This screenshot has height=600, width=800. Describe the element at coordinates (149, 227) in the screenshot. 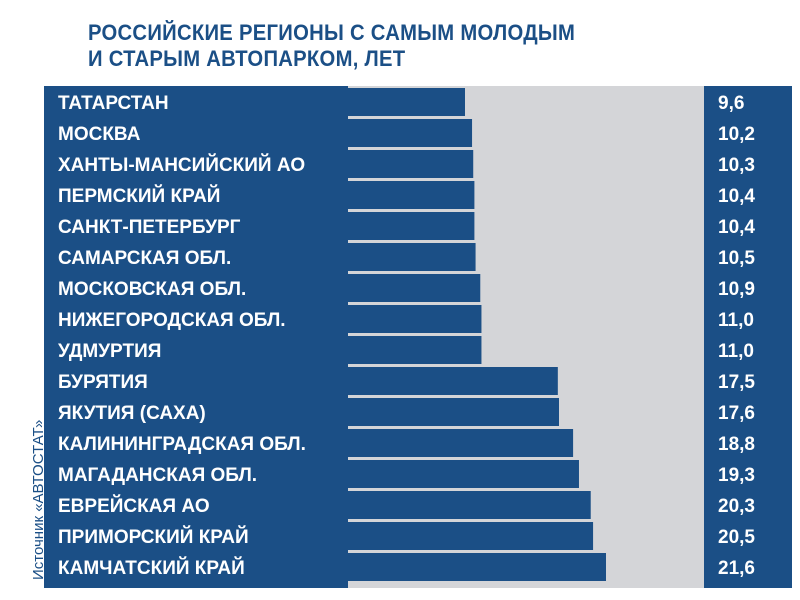

I see `category-label: САНКТ-ПЕТЕРБУРГ` at that location.